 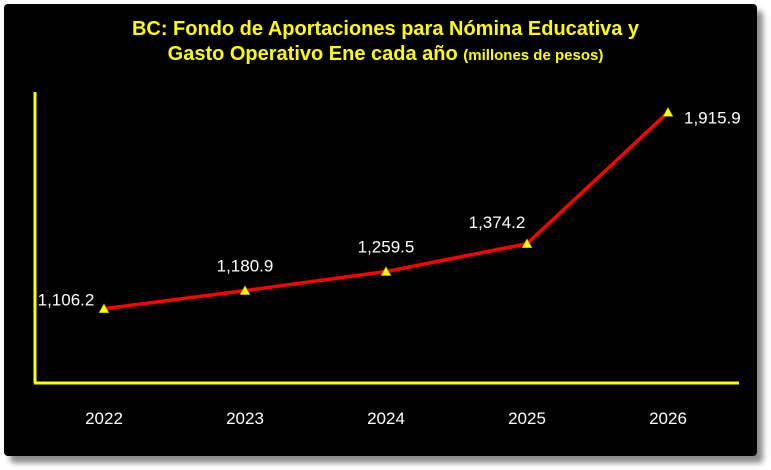 I want to click on x-tick-2024: 2024, so click(x=386, y=418).